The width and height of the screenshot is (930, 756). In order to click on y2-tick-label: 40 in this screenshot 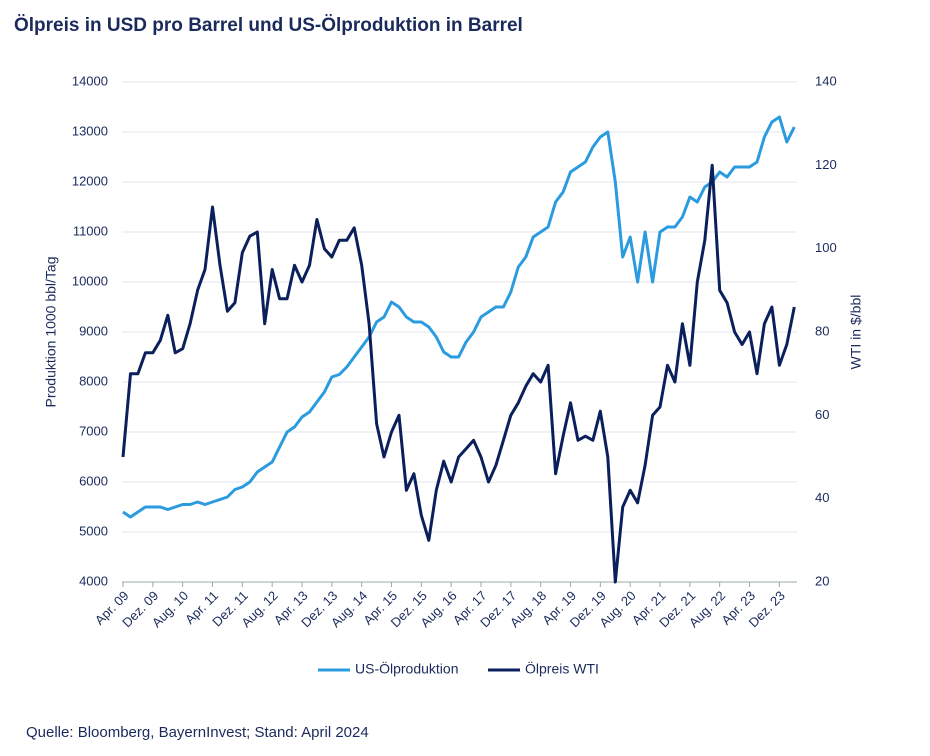, I will do `click(822, 497)`.